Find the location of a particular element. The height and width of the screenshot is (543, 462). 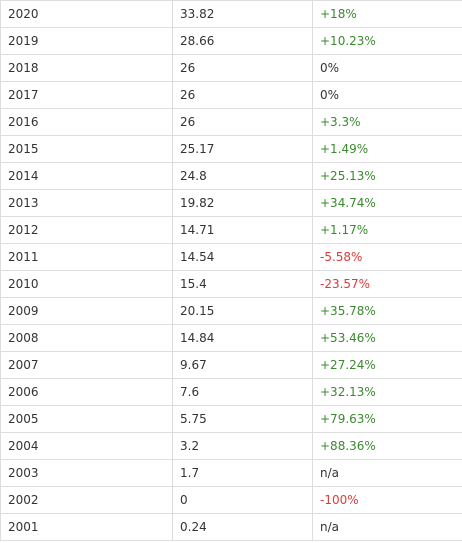

year-cell: 2020 is located at coordinates (86, 14).